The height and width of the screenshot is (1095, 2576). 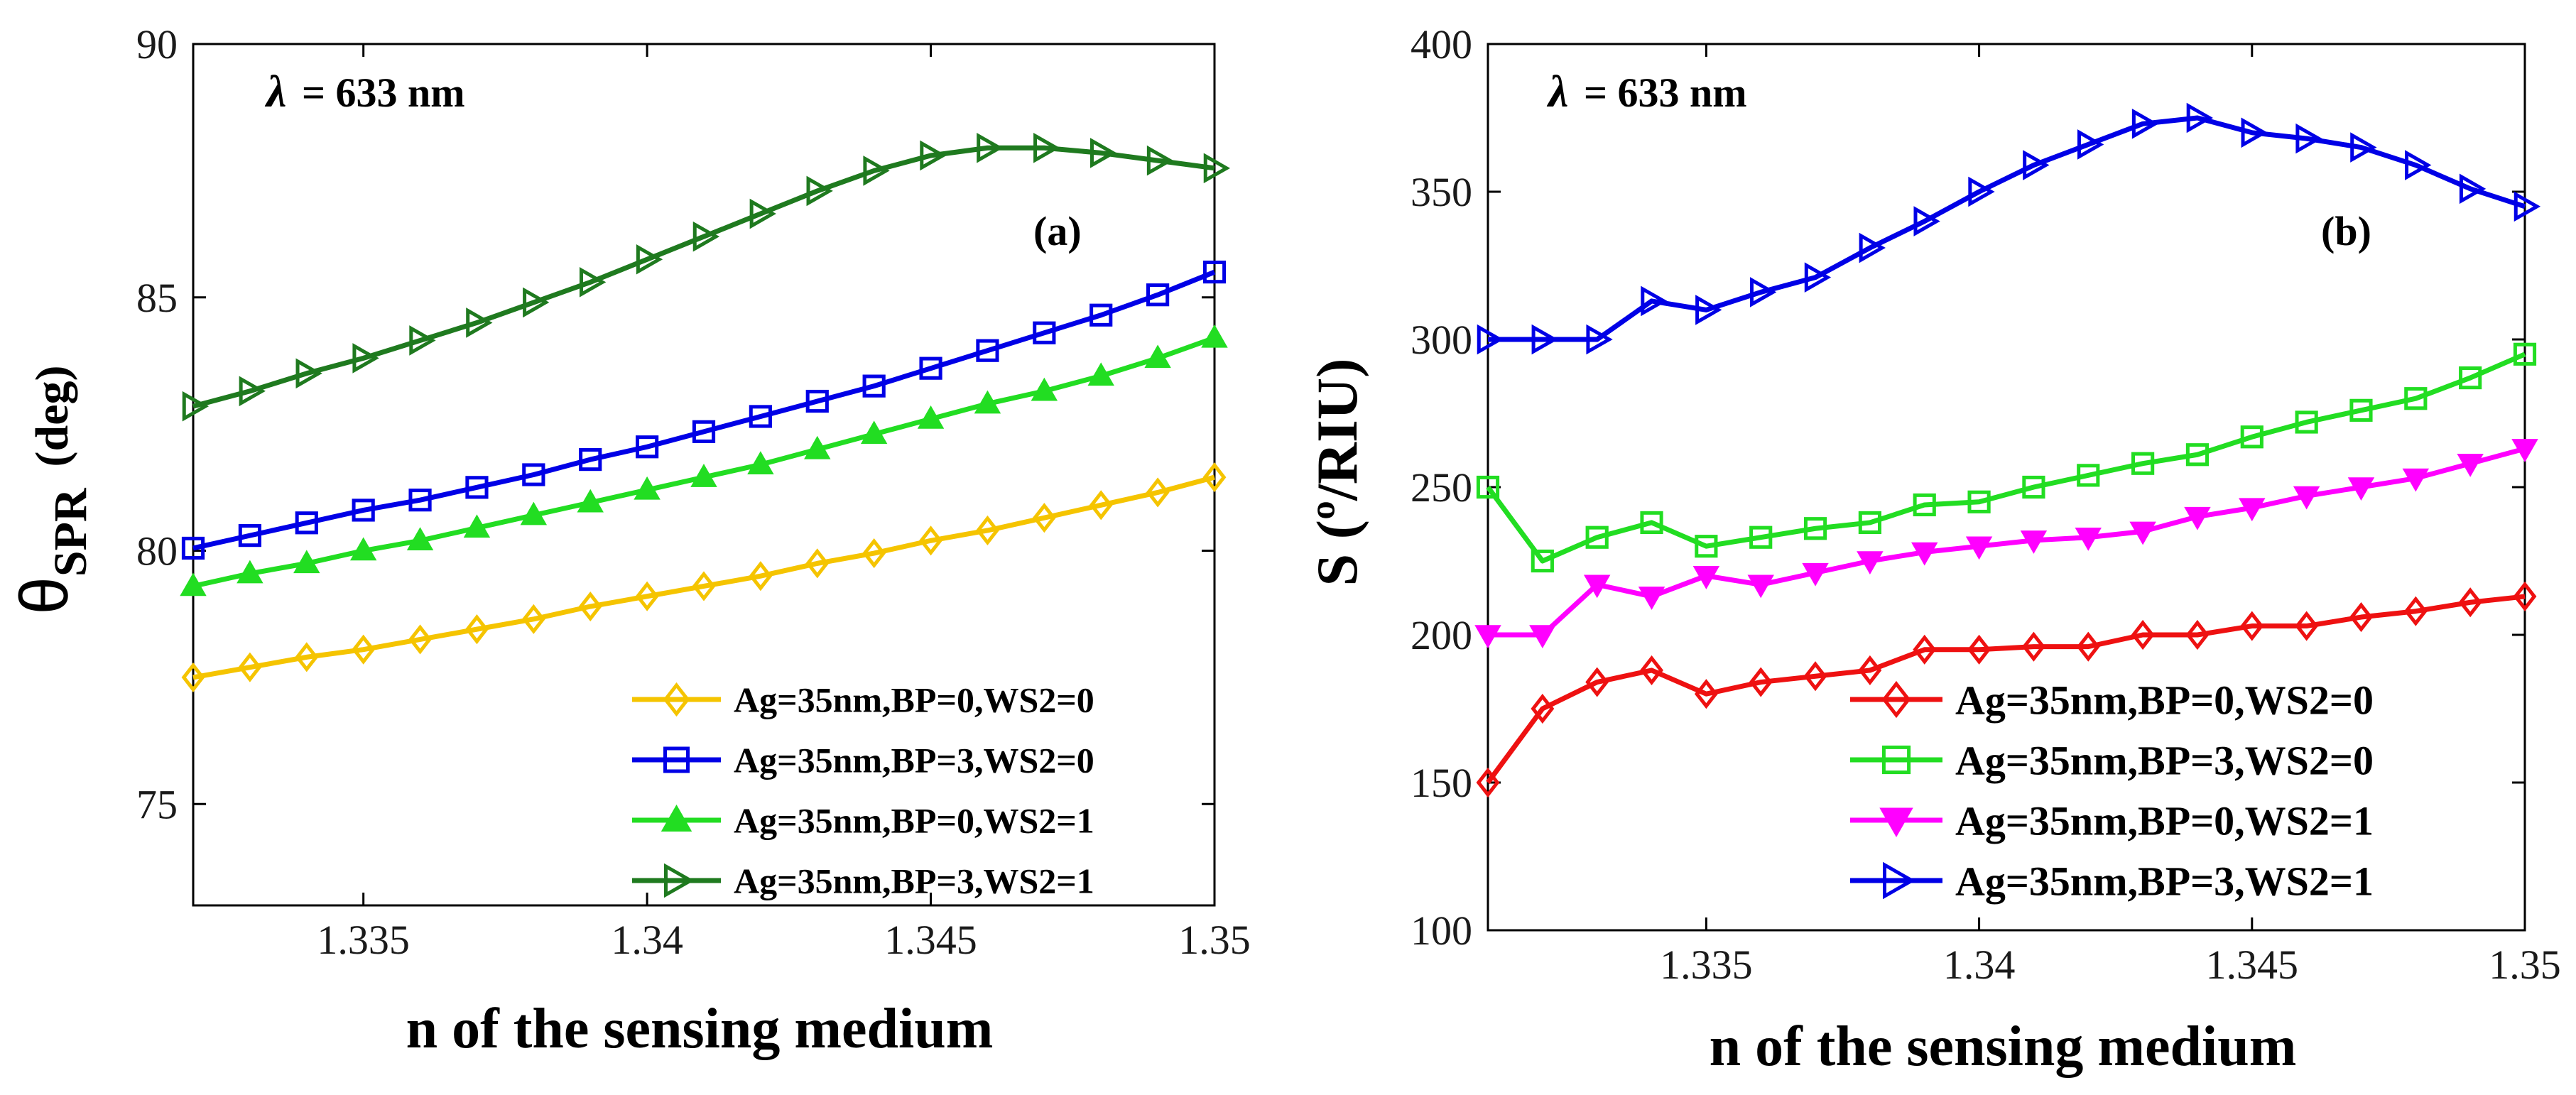 What do you see at coordinates (2004, 1046) in the screenshot?
I see `panel-b-x-axis-label: n of the sensing medium` at bounding box center [2004, 1046].